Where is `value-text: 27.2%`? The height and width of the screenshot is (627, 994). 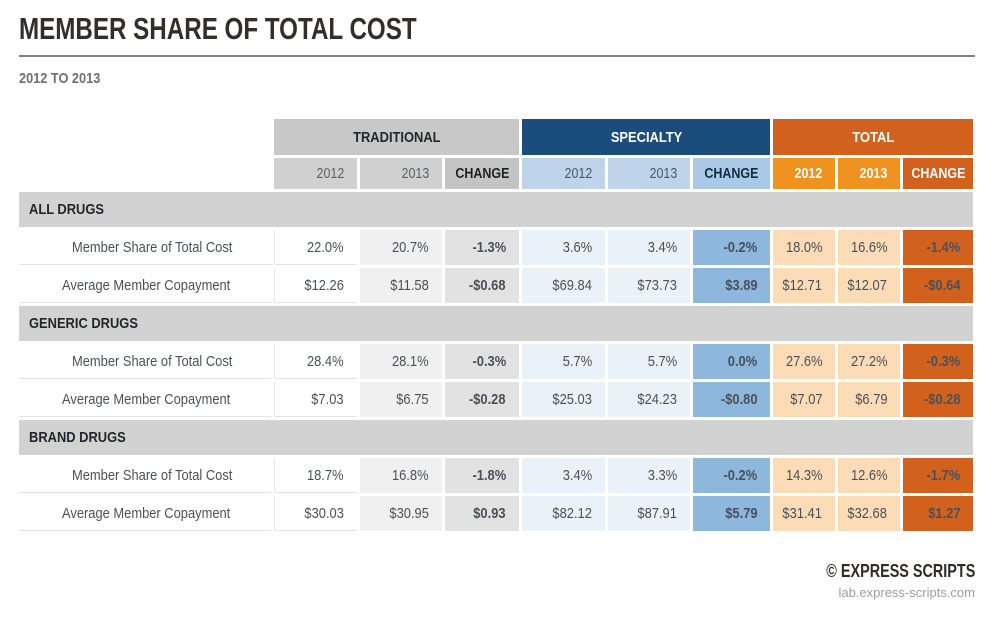 value-text: 27.2% is located at coordinates (869, 362).